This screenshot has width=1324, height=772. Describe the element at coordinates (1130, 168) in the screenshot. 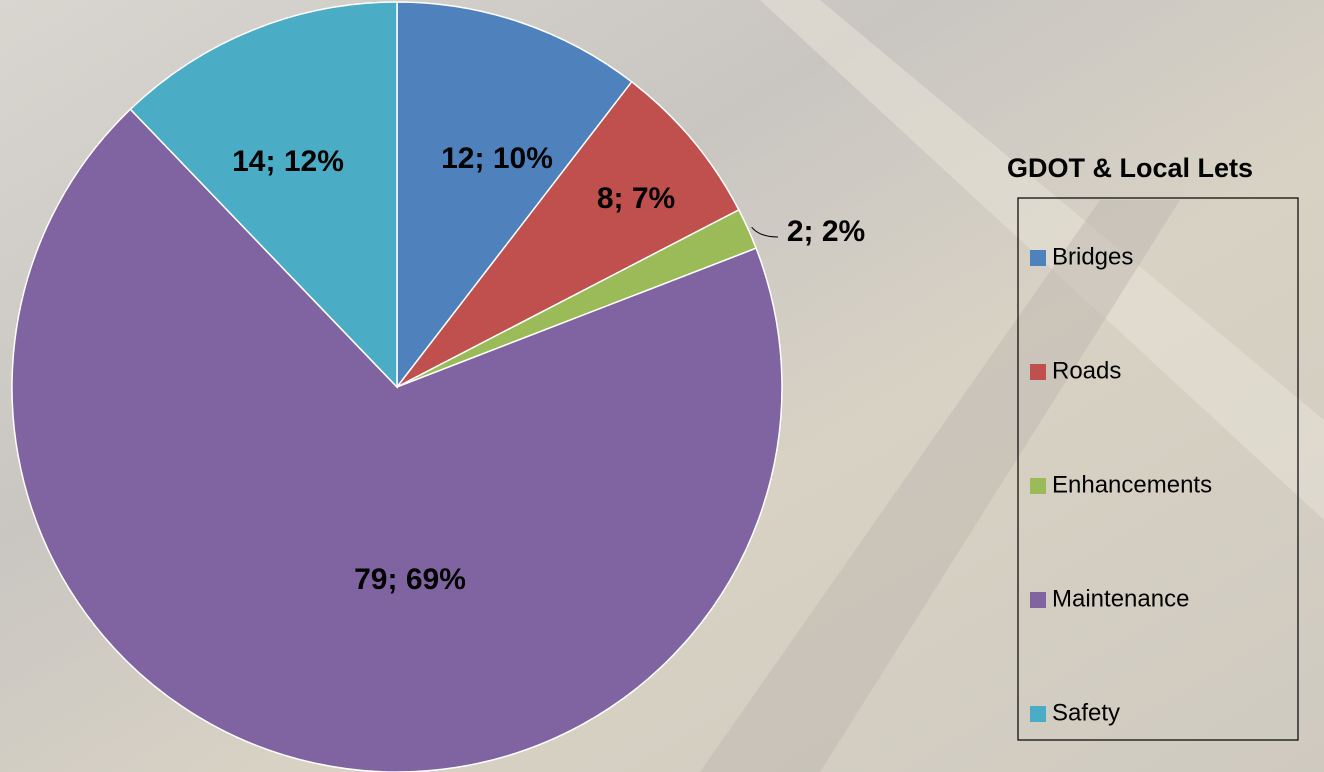

I see `chart-title: GDOT & Local Lets` at that location.